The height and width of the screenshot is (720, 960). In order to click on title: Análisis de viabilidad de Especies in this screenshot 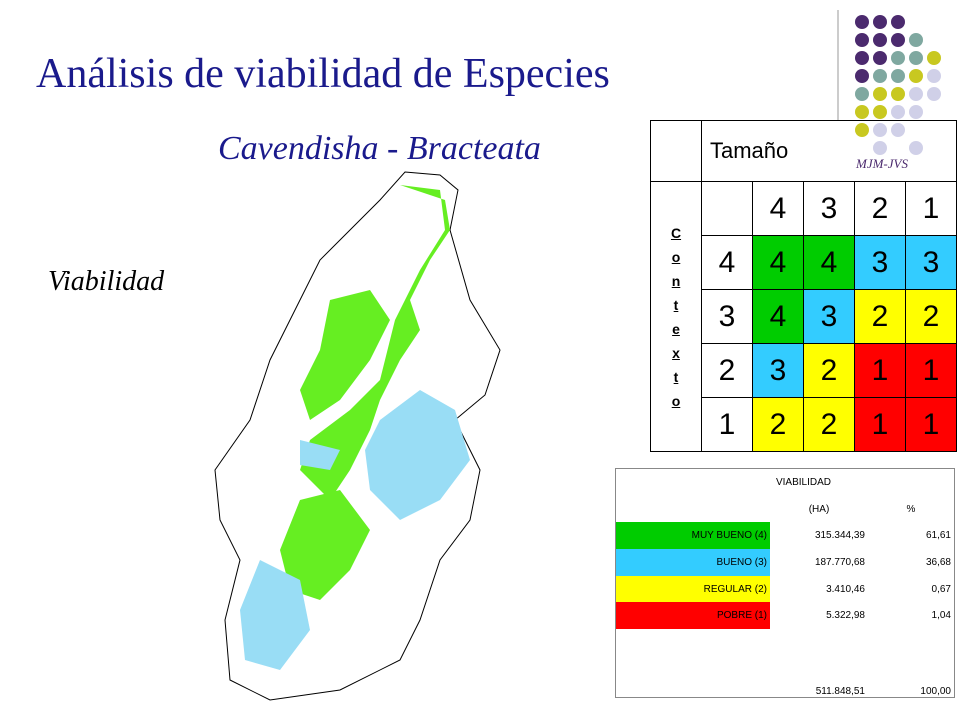, I will do `click(323, 74)`.